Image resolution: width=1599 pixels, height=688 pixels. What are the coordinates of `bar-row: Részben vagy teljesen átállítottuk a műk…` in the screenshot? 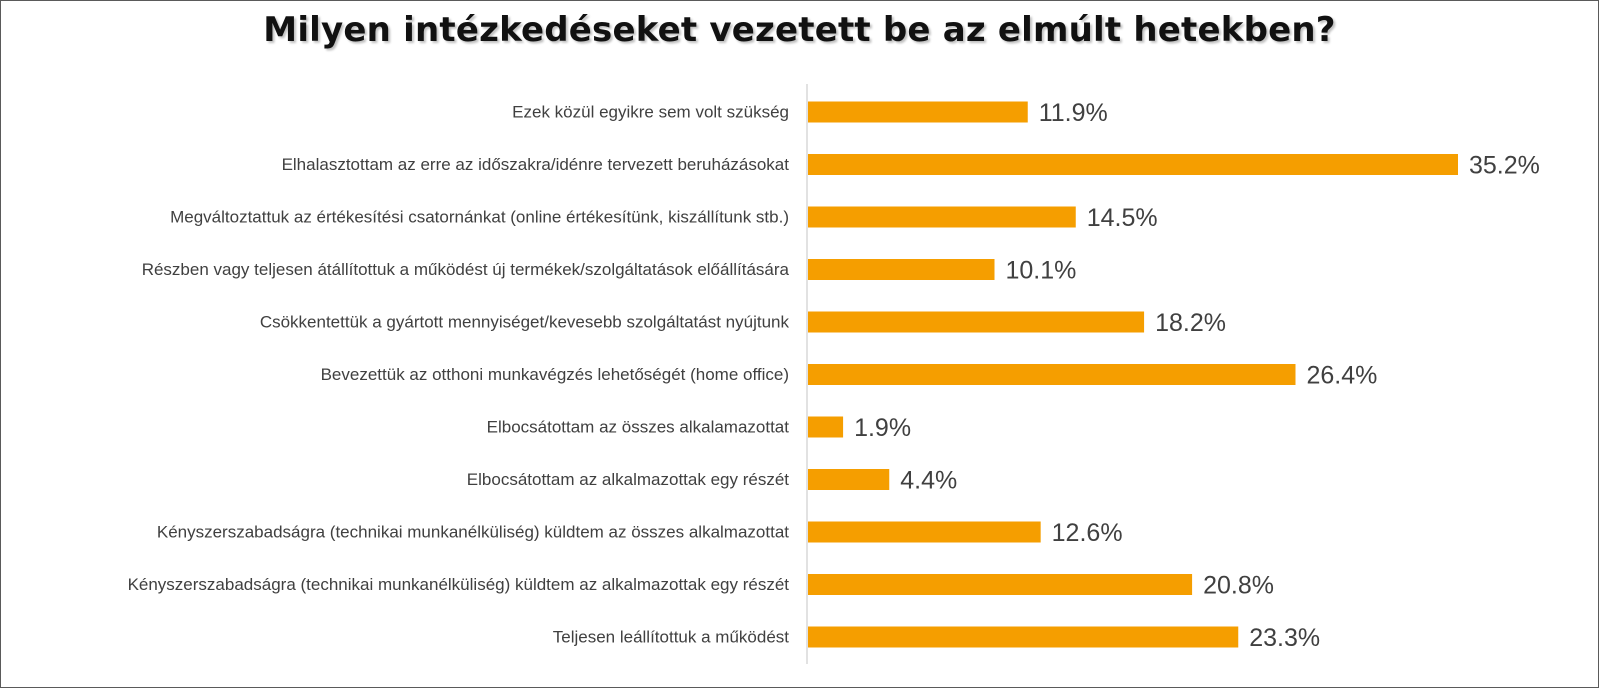 It's located at (609, 271).